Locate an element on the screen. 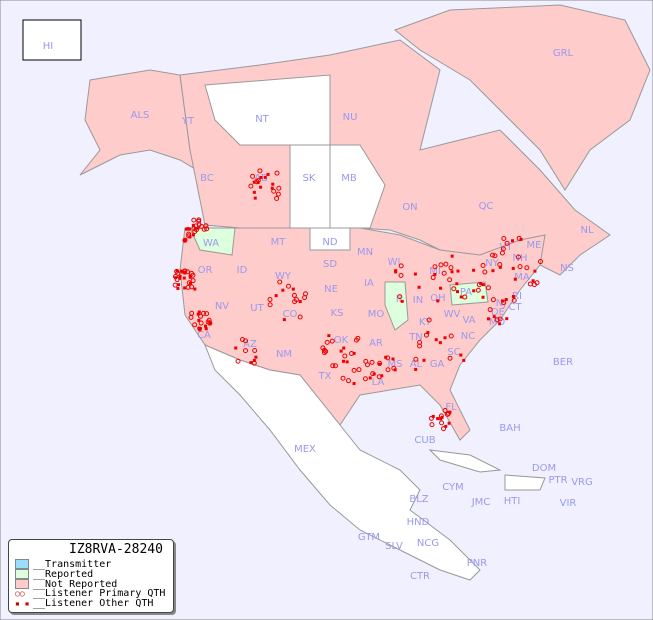 This screenshot has width=653, height=620. region-hispaniola is located at coordinates (525, 482).